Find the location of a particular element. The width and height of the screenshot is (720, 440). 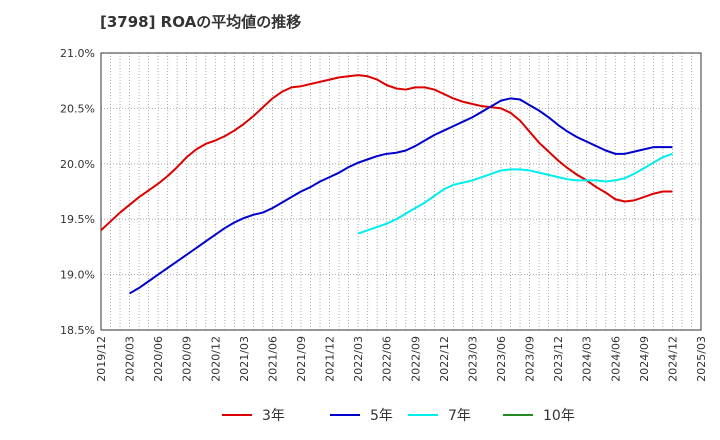

legend-label: 5年 is located at coordinates (381, 416).